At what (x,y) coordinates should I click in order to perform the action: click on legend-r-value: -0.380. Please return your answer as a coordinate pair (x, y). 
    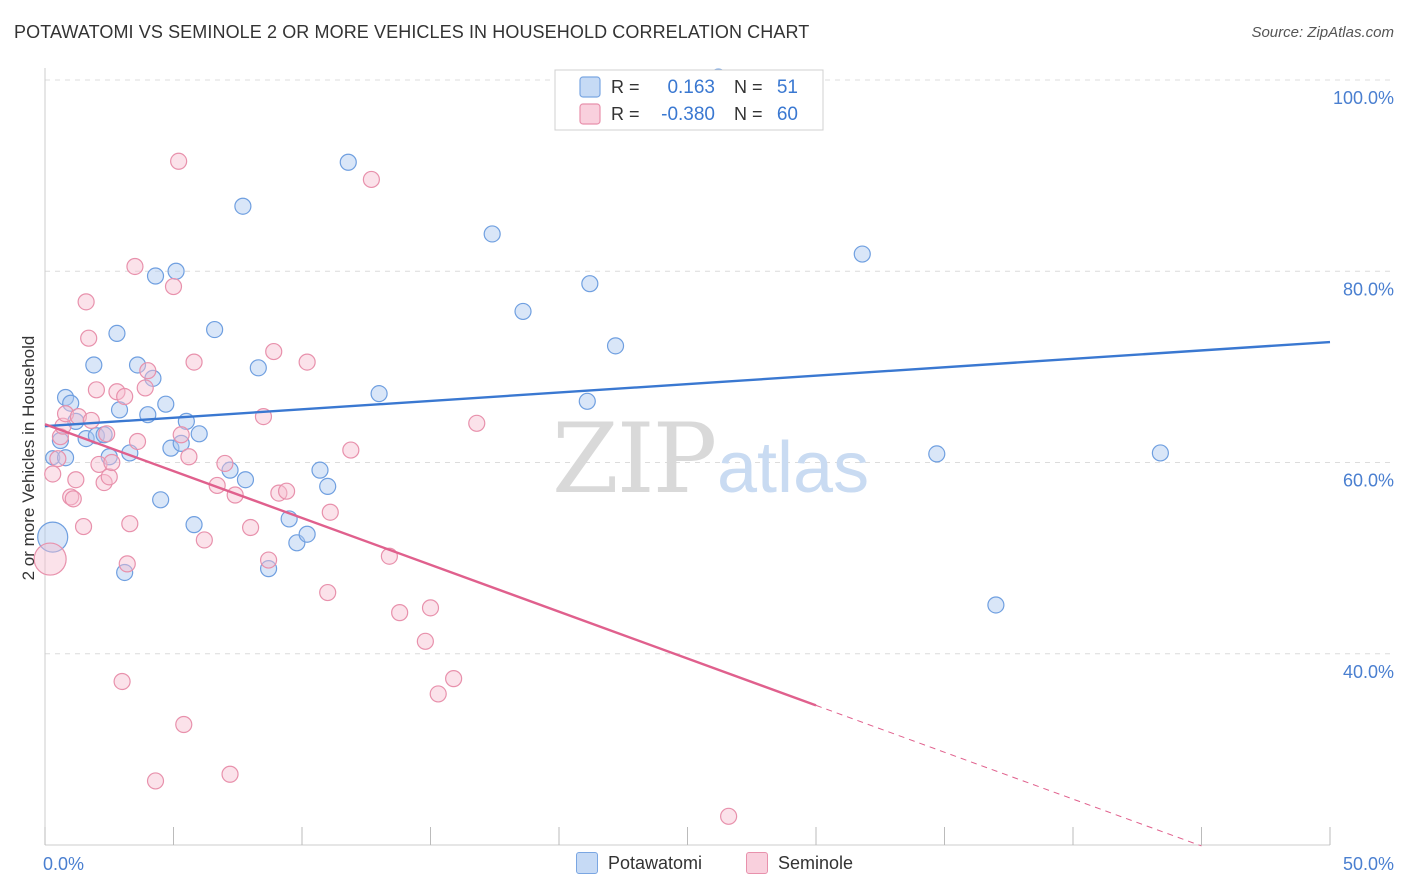
    Looking at the image, I should click on (688, 114).